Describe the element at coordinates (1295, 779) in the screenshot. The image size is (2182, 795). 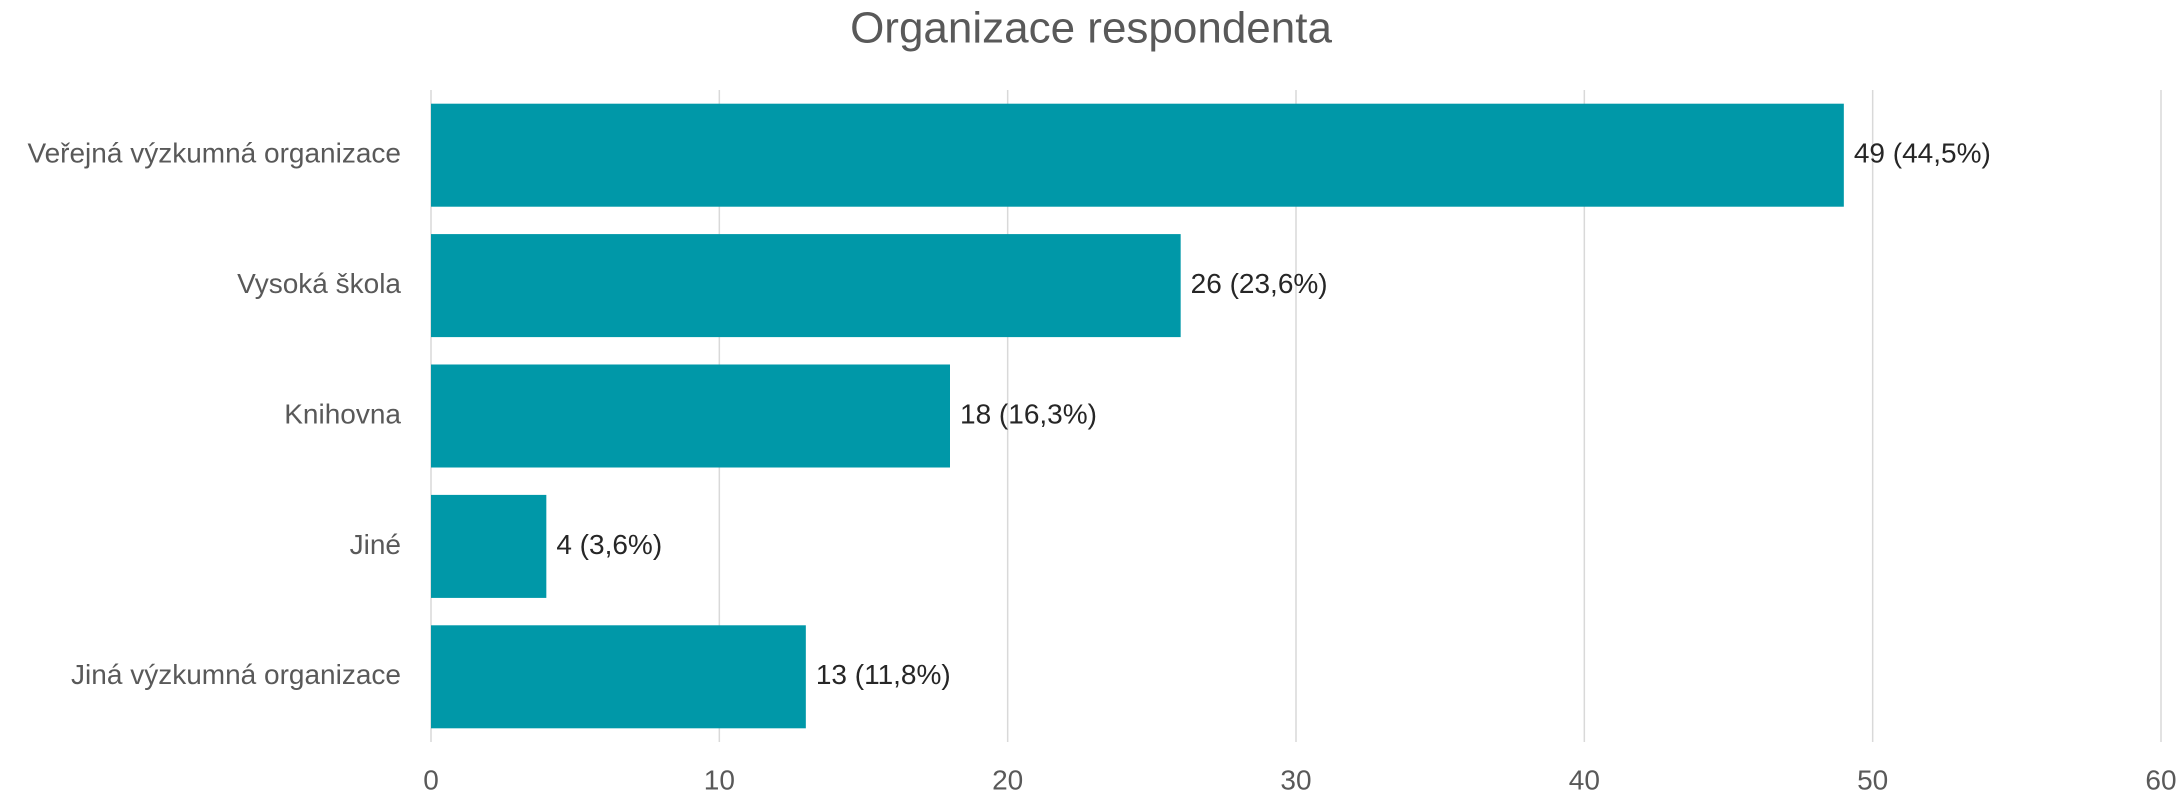
I see `x-tick-label: 30` at that location.